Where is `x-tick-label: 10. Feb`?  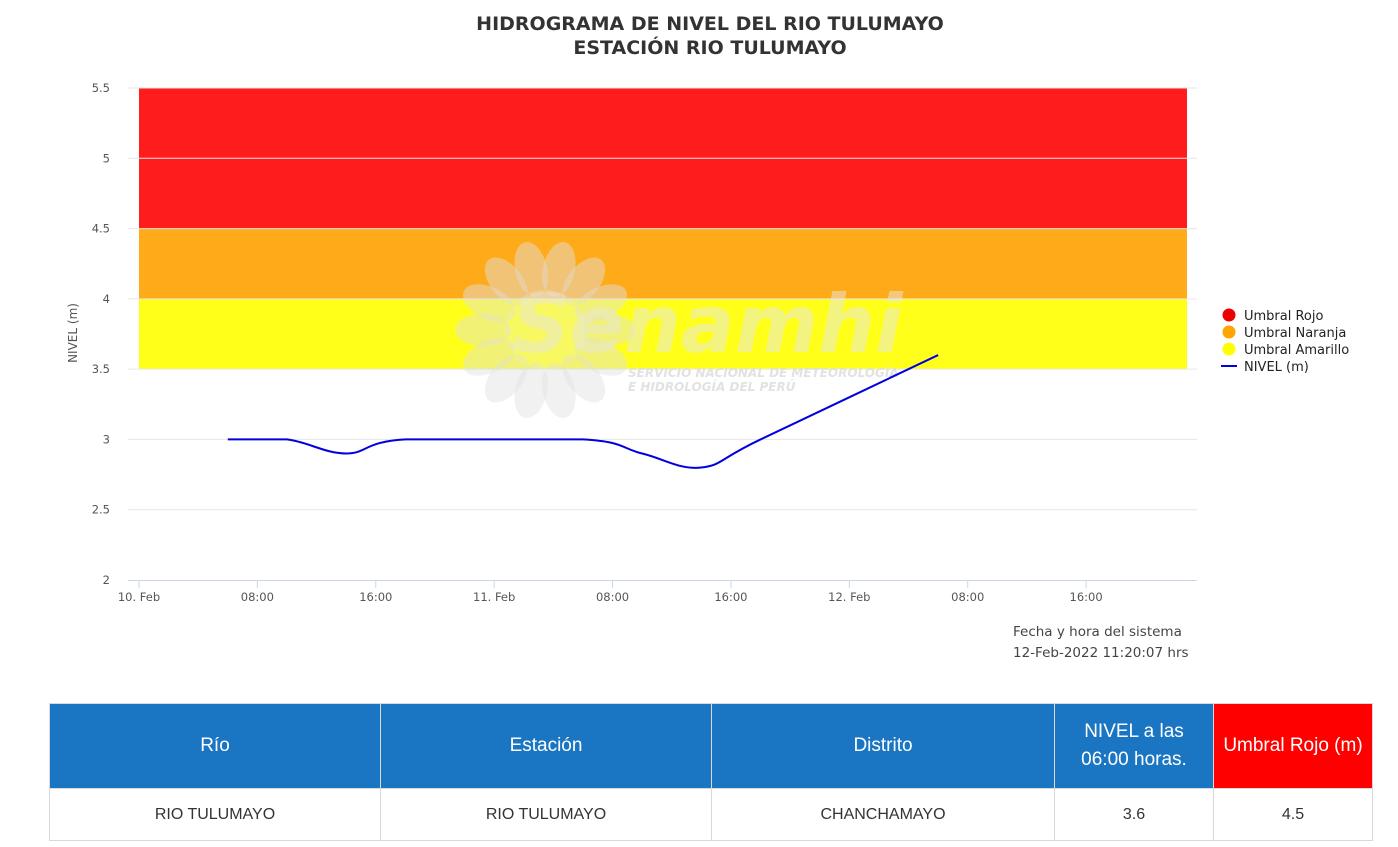 x-tick-label: 10. Feb is located at coordinates (139, 597).